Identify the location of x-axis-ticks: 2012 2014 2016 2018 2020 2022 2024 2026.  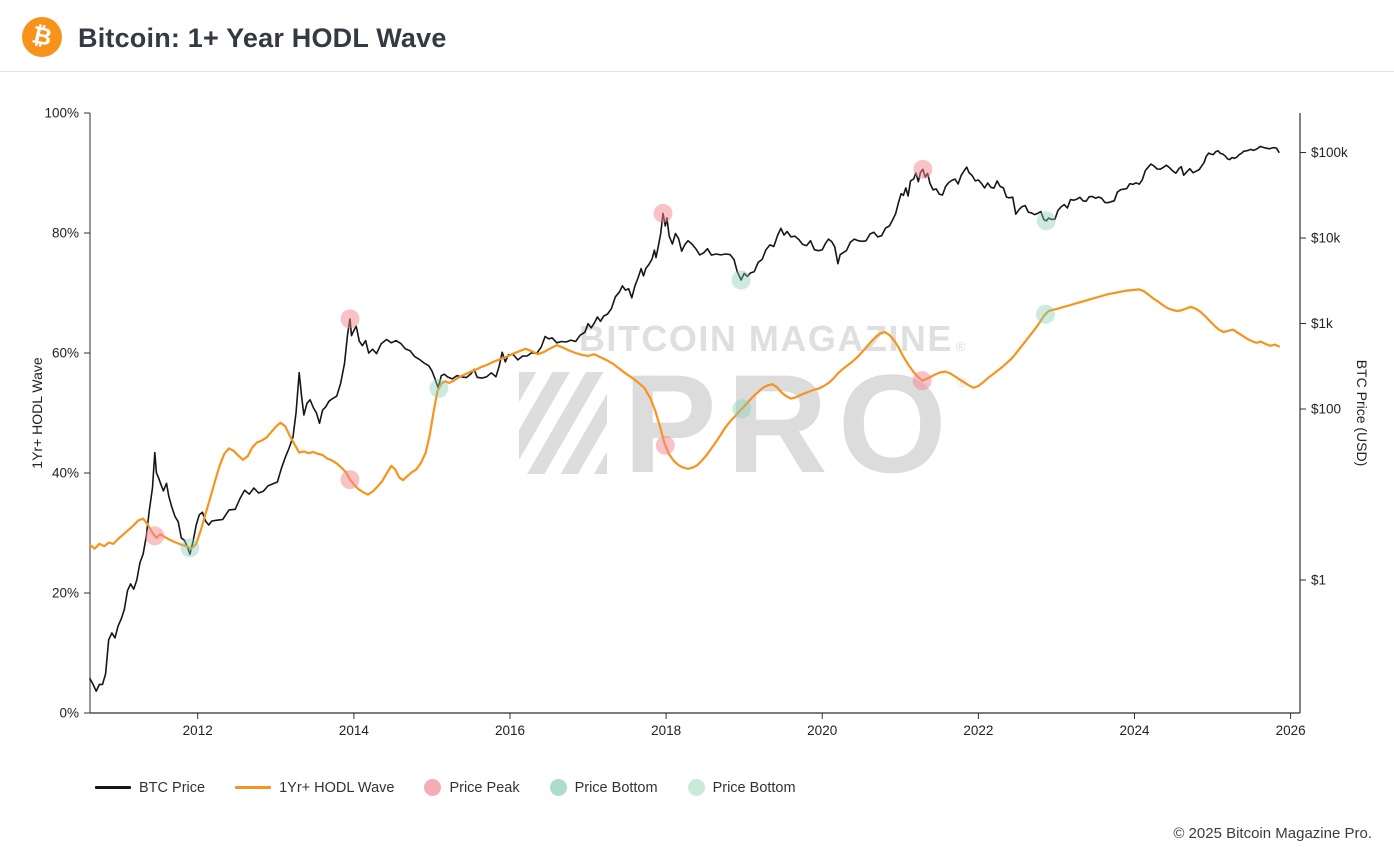
(744, 725).